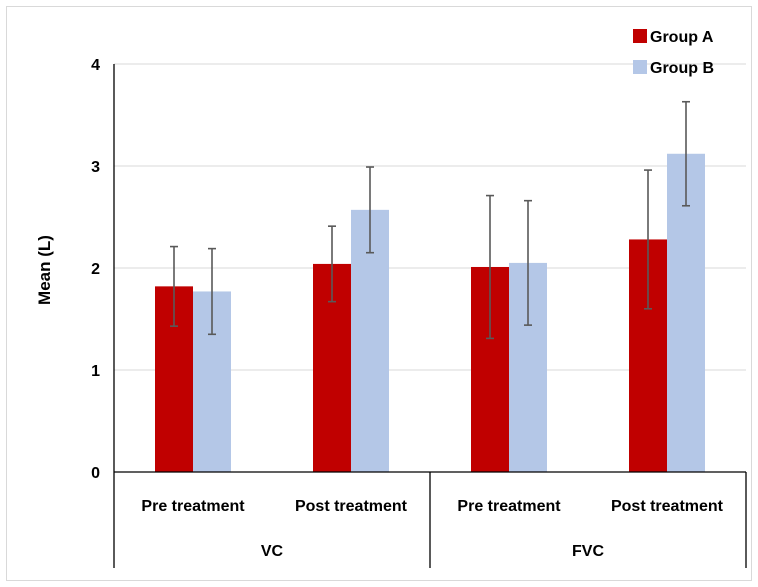 Image resolution: width=758 pixels, height=587 pixels. I want to click on legend-label: Group B, so click(682, 68).